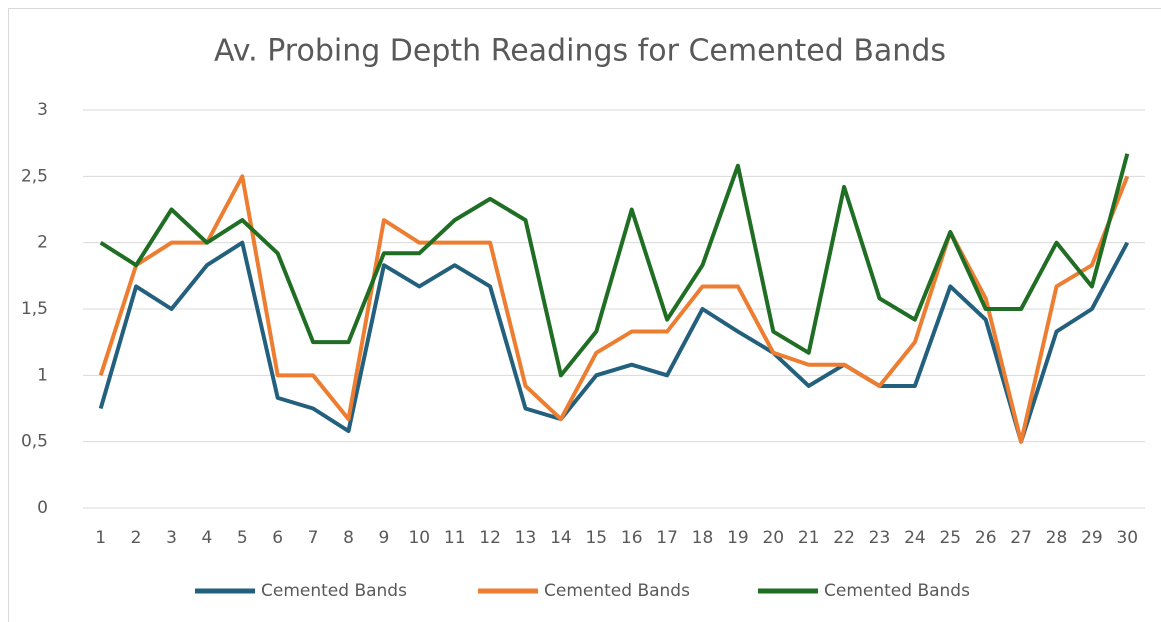  What do you see at coordinates (100, 538) in the screenshot?
I see `x-tick-label: 1` at bounding box center [100, 538].